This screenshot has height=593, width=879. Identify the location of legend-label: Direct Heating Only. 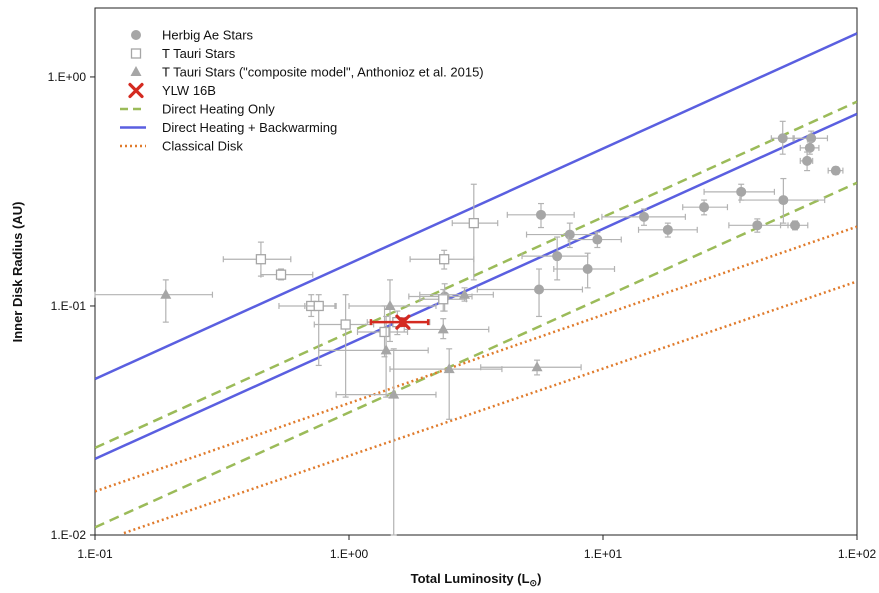
(218, 109).